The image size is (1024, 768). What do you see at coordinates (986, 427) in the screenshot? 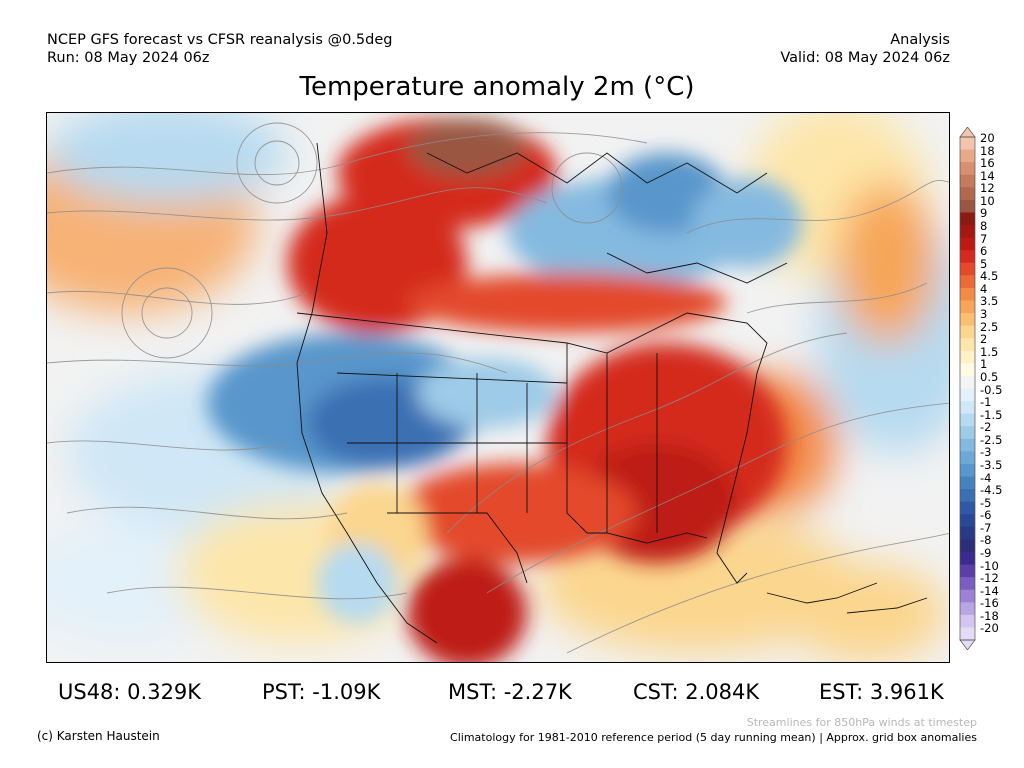
I see `colorbar-label: -2` at bounding box center [986, 427].